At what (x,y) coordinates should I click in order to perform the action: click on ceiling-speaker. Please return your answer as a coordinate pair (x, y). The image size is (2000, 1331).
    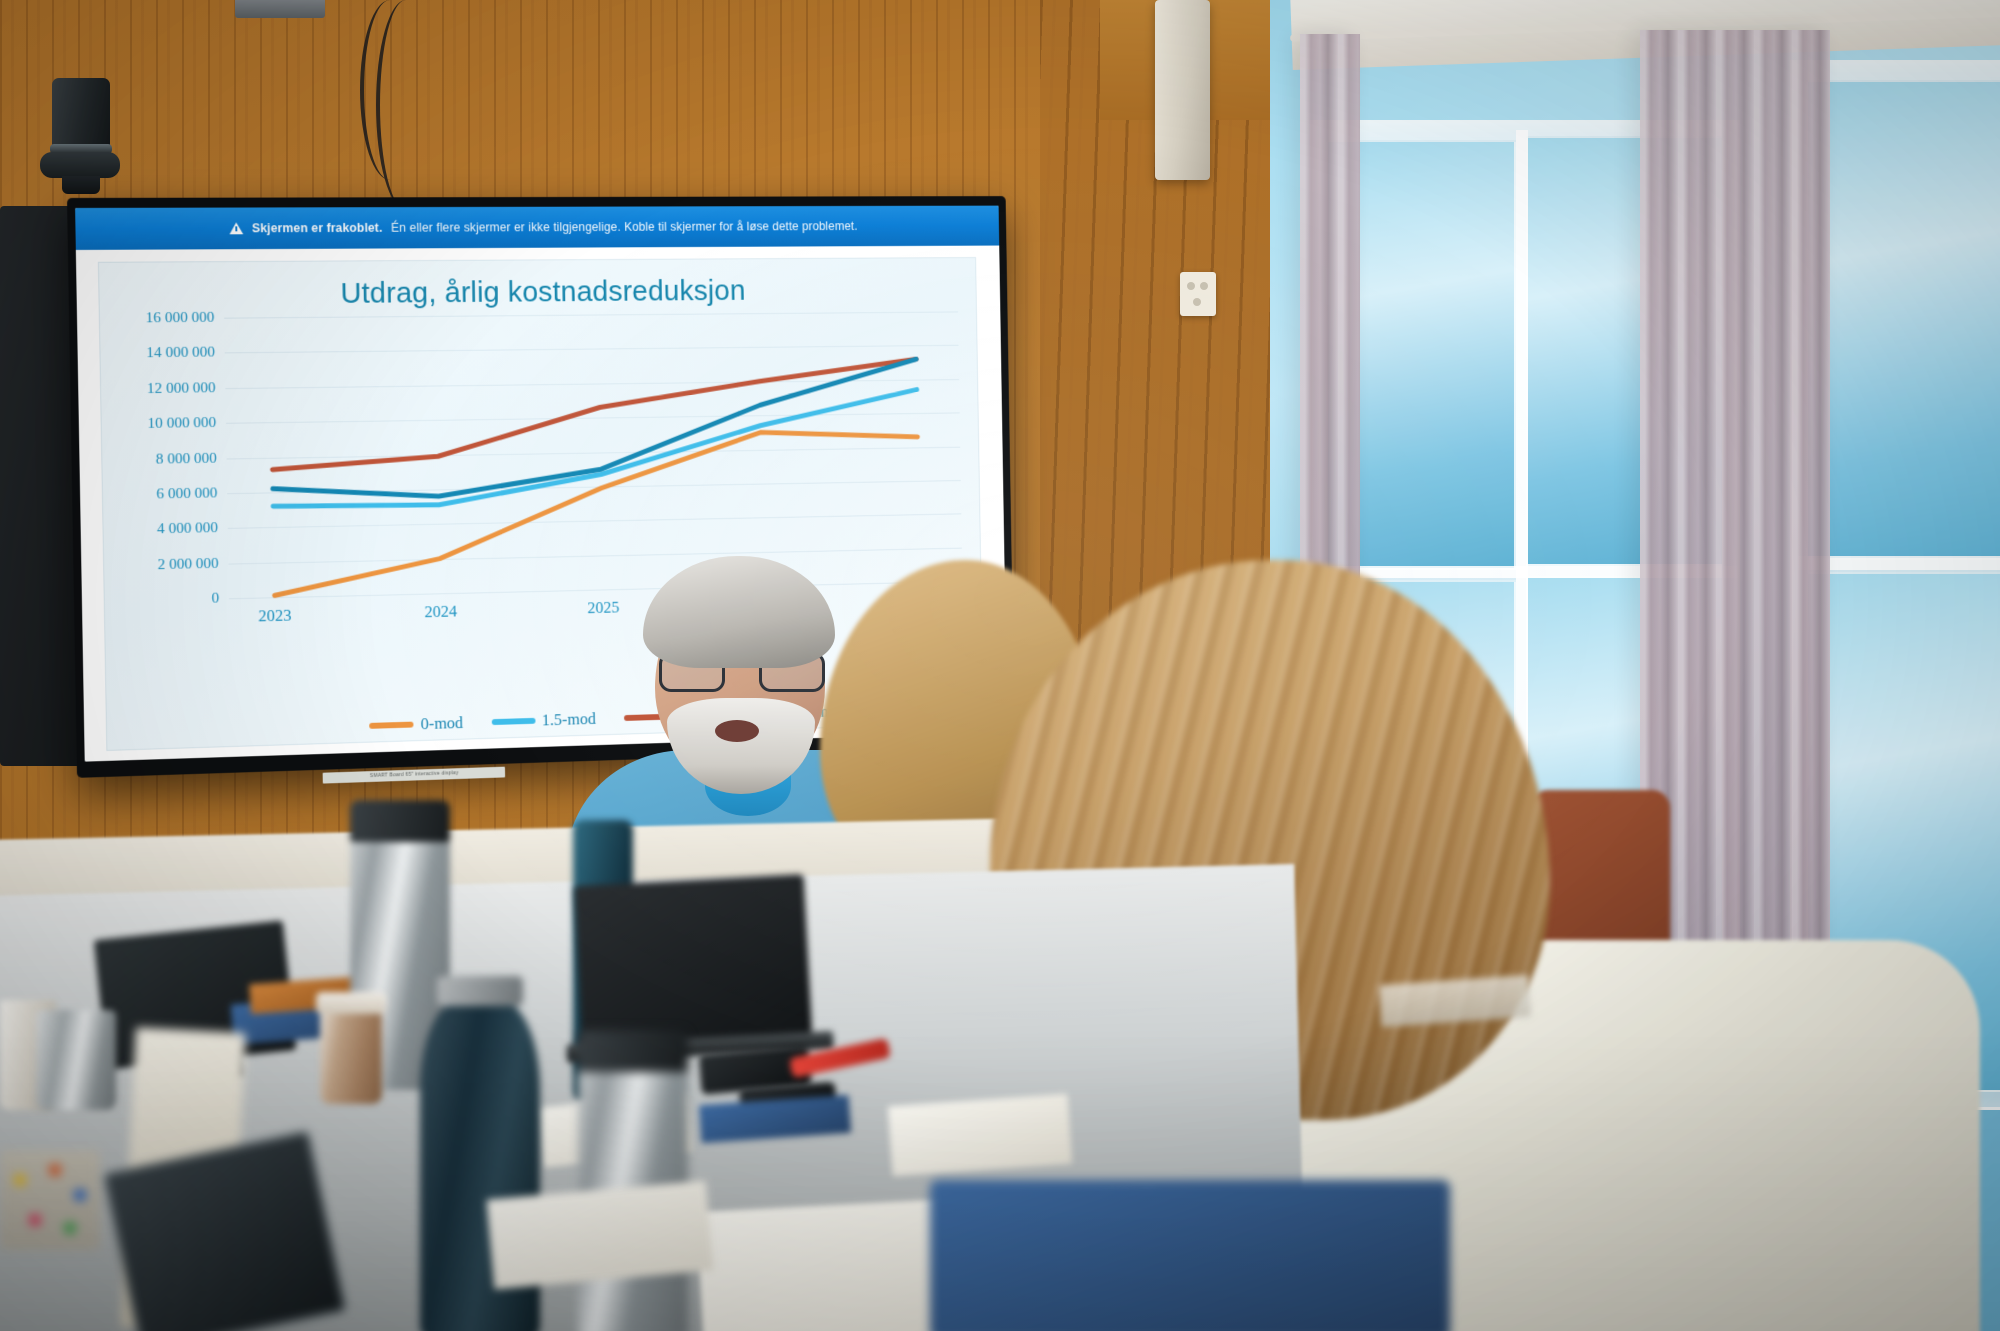
    Looking at the image, I should click on (1182, 90).